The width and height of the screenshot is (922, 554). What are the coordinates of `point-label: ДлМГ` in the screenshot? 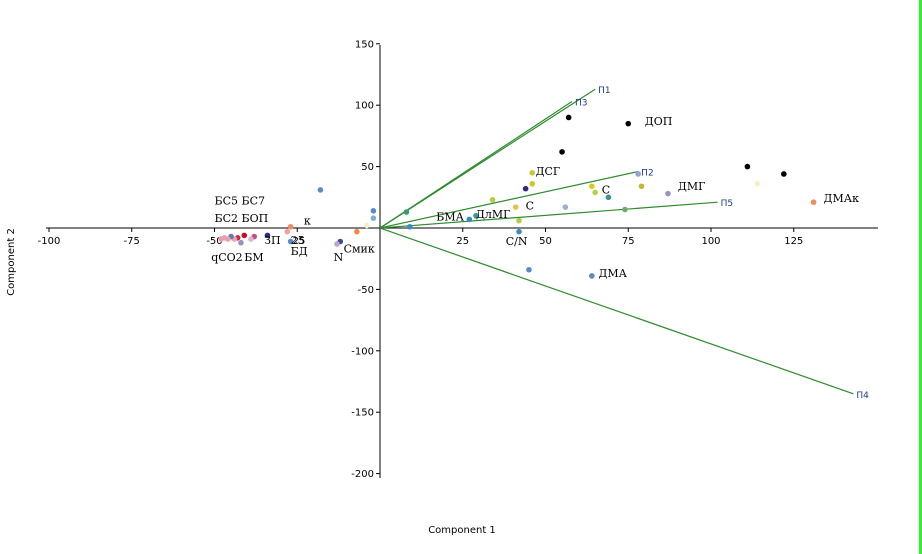 It's located at (493, 214).